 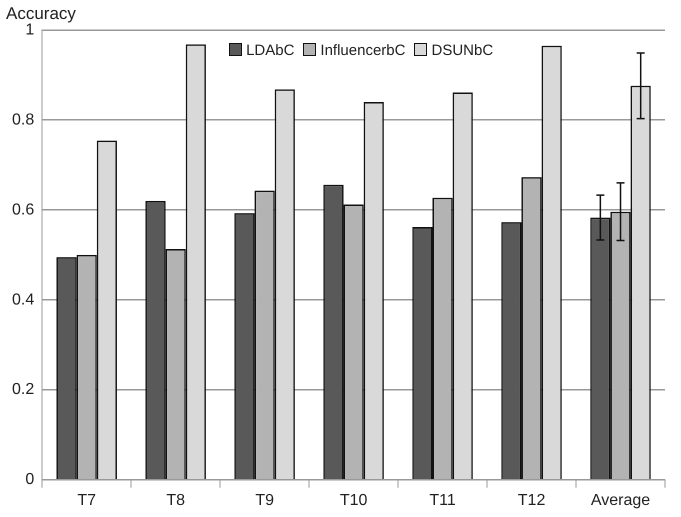 I want to click on y-tick-label: 1, so click(x=29, y=29).